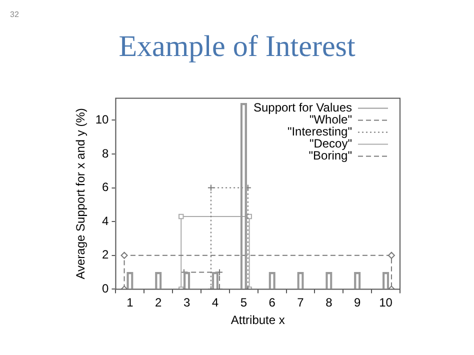 The image size is (474, 355). I want to click on legend-label: "Whole", so click(330, 119).